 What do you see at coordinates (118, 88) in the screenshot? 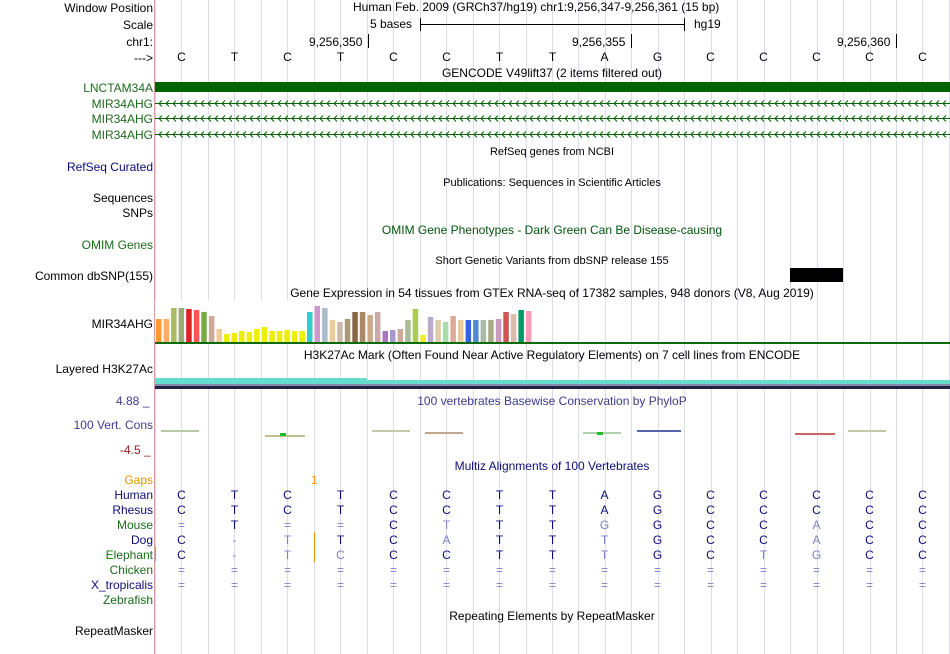
I see `gencode-item-label: LNCTAM34A` at bounding box center [118, 88].